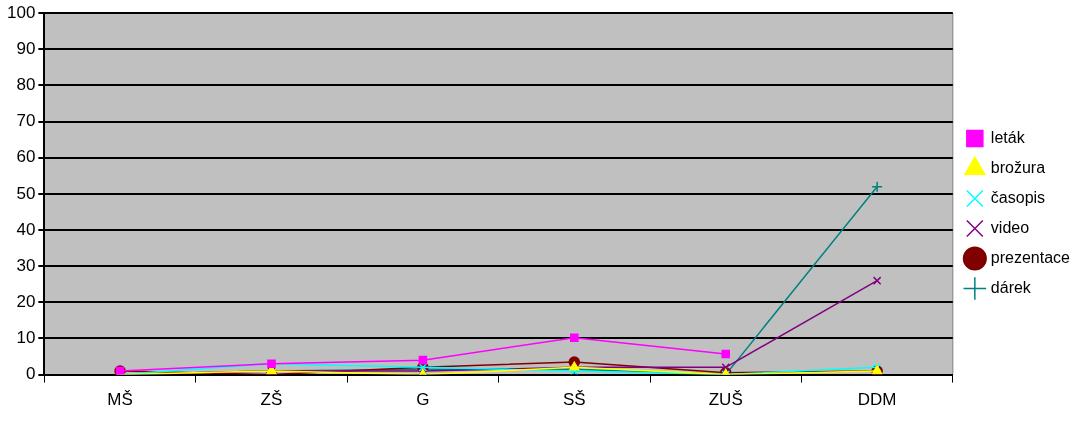  I want to click on y-tick-label: 70, so click(26, 121).